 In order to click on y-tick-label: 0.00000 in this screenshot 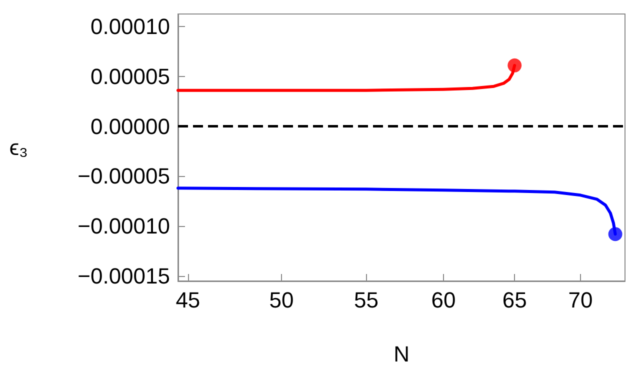, I will do `click(130, 126)`.